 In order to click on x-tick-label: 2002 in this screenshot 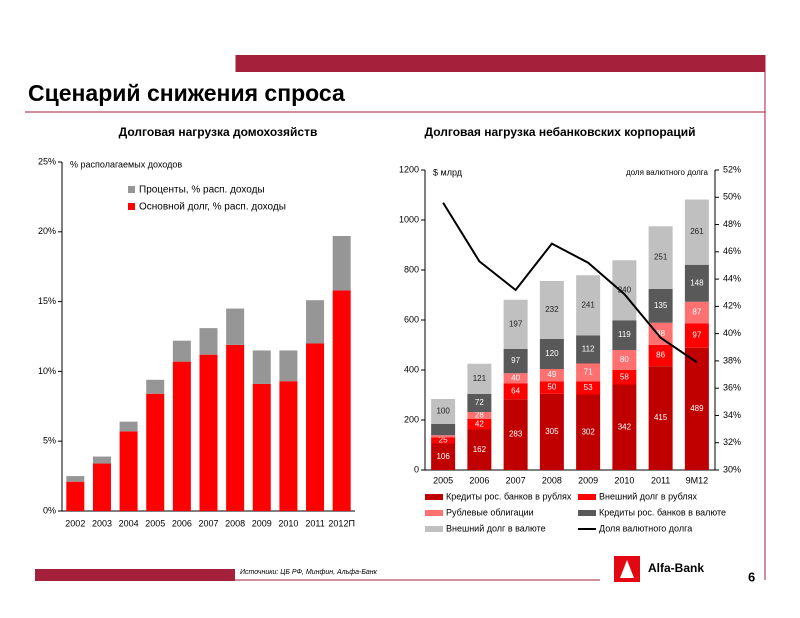, I will do `click(75, 523)`.